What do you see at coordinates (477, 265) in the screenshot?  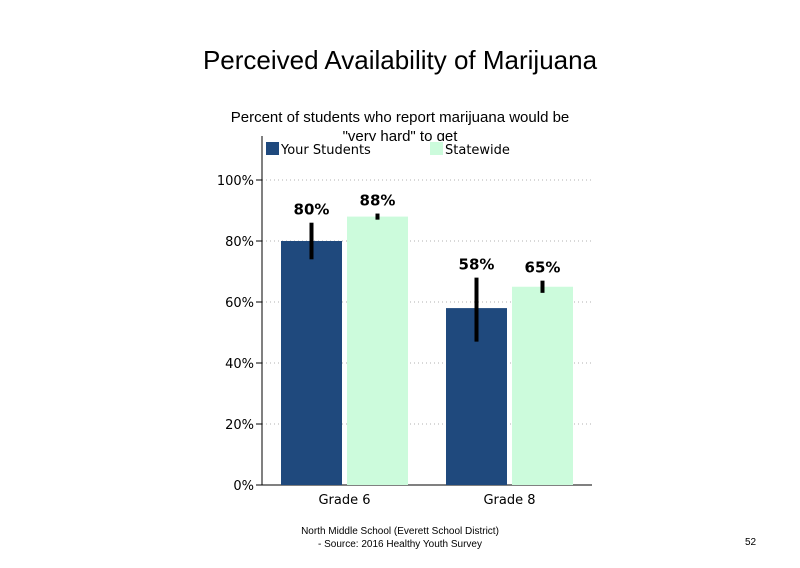 I see `data-label: 58%` at bounding box center [477, 265].